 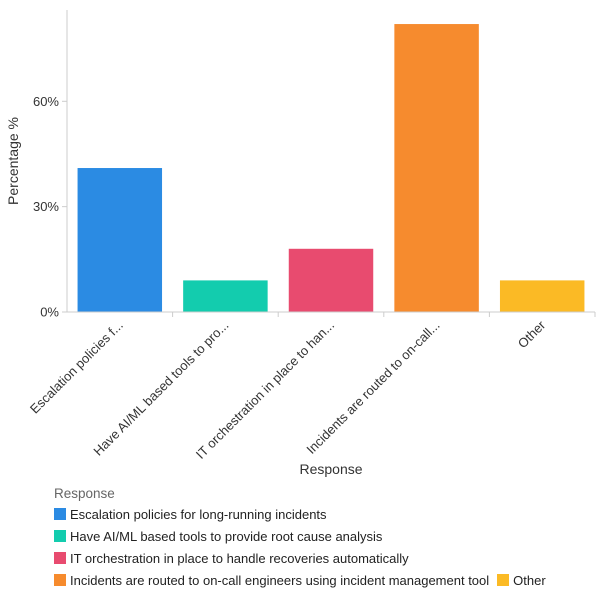 I want to click on y-axis-title: Percentage %, so click(x=13, y=161).